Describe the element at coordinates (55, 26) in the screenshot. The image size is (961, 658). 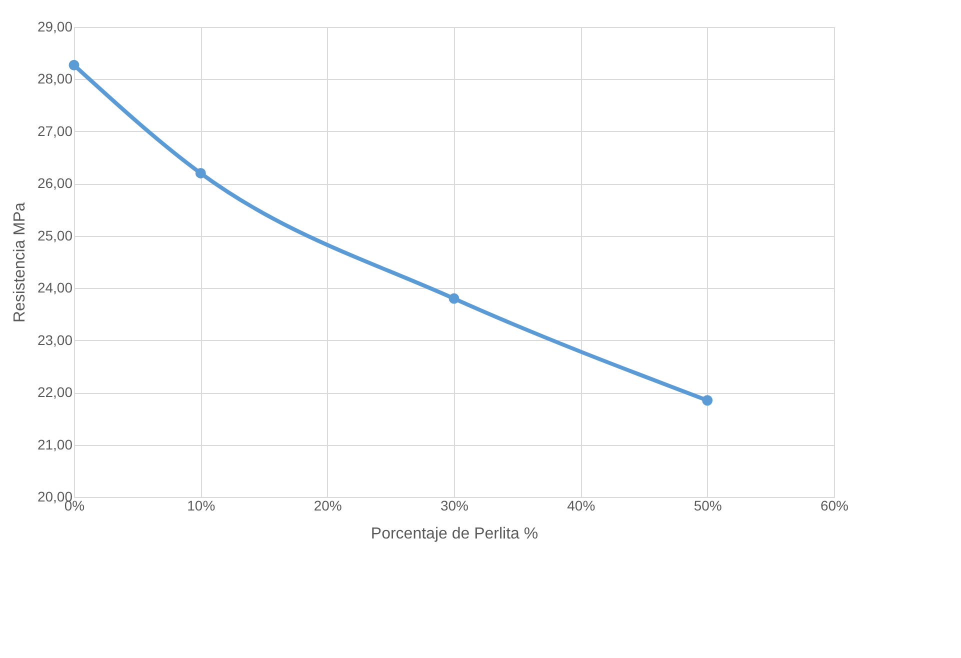
I see `y-tick-label: 29,00` at that location.